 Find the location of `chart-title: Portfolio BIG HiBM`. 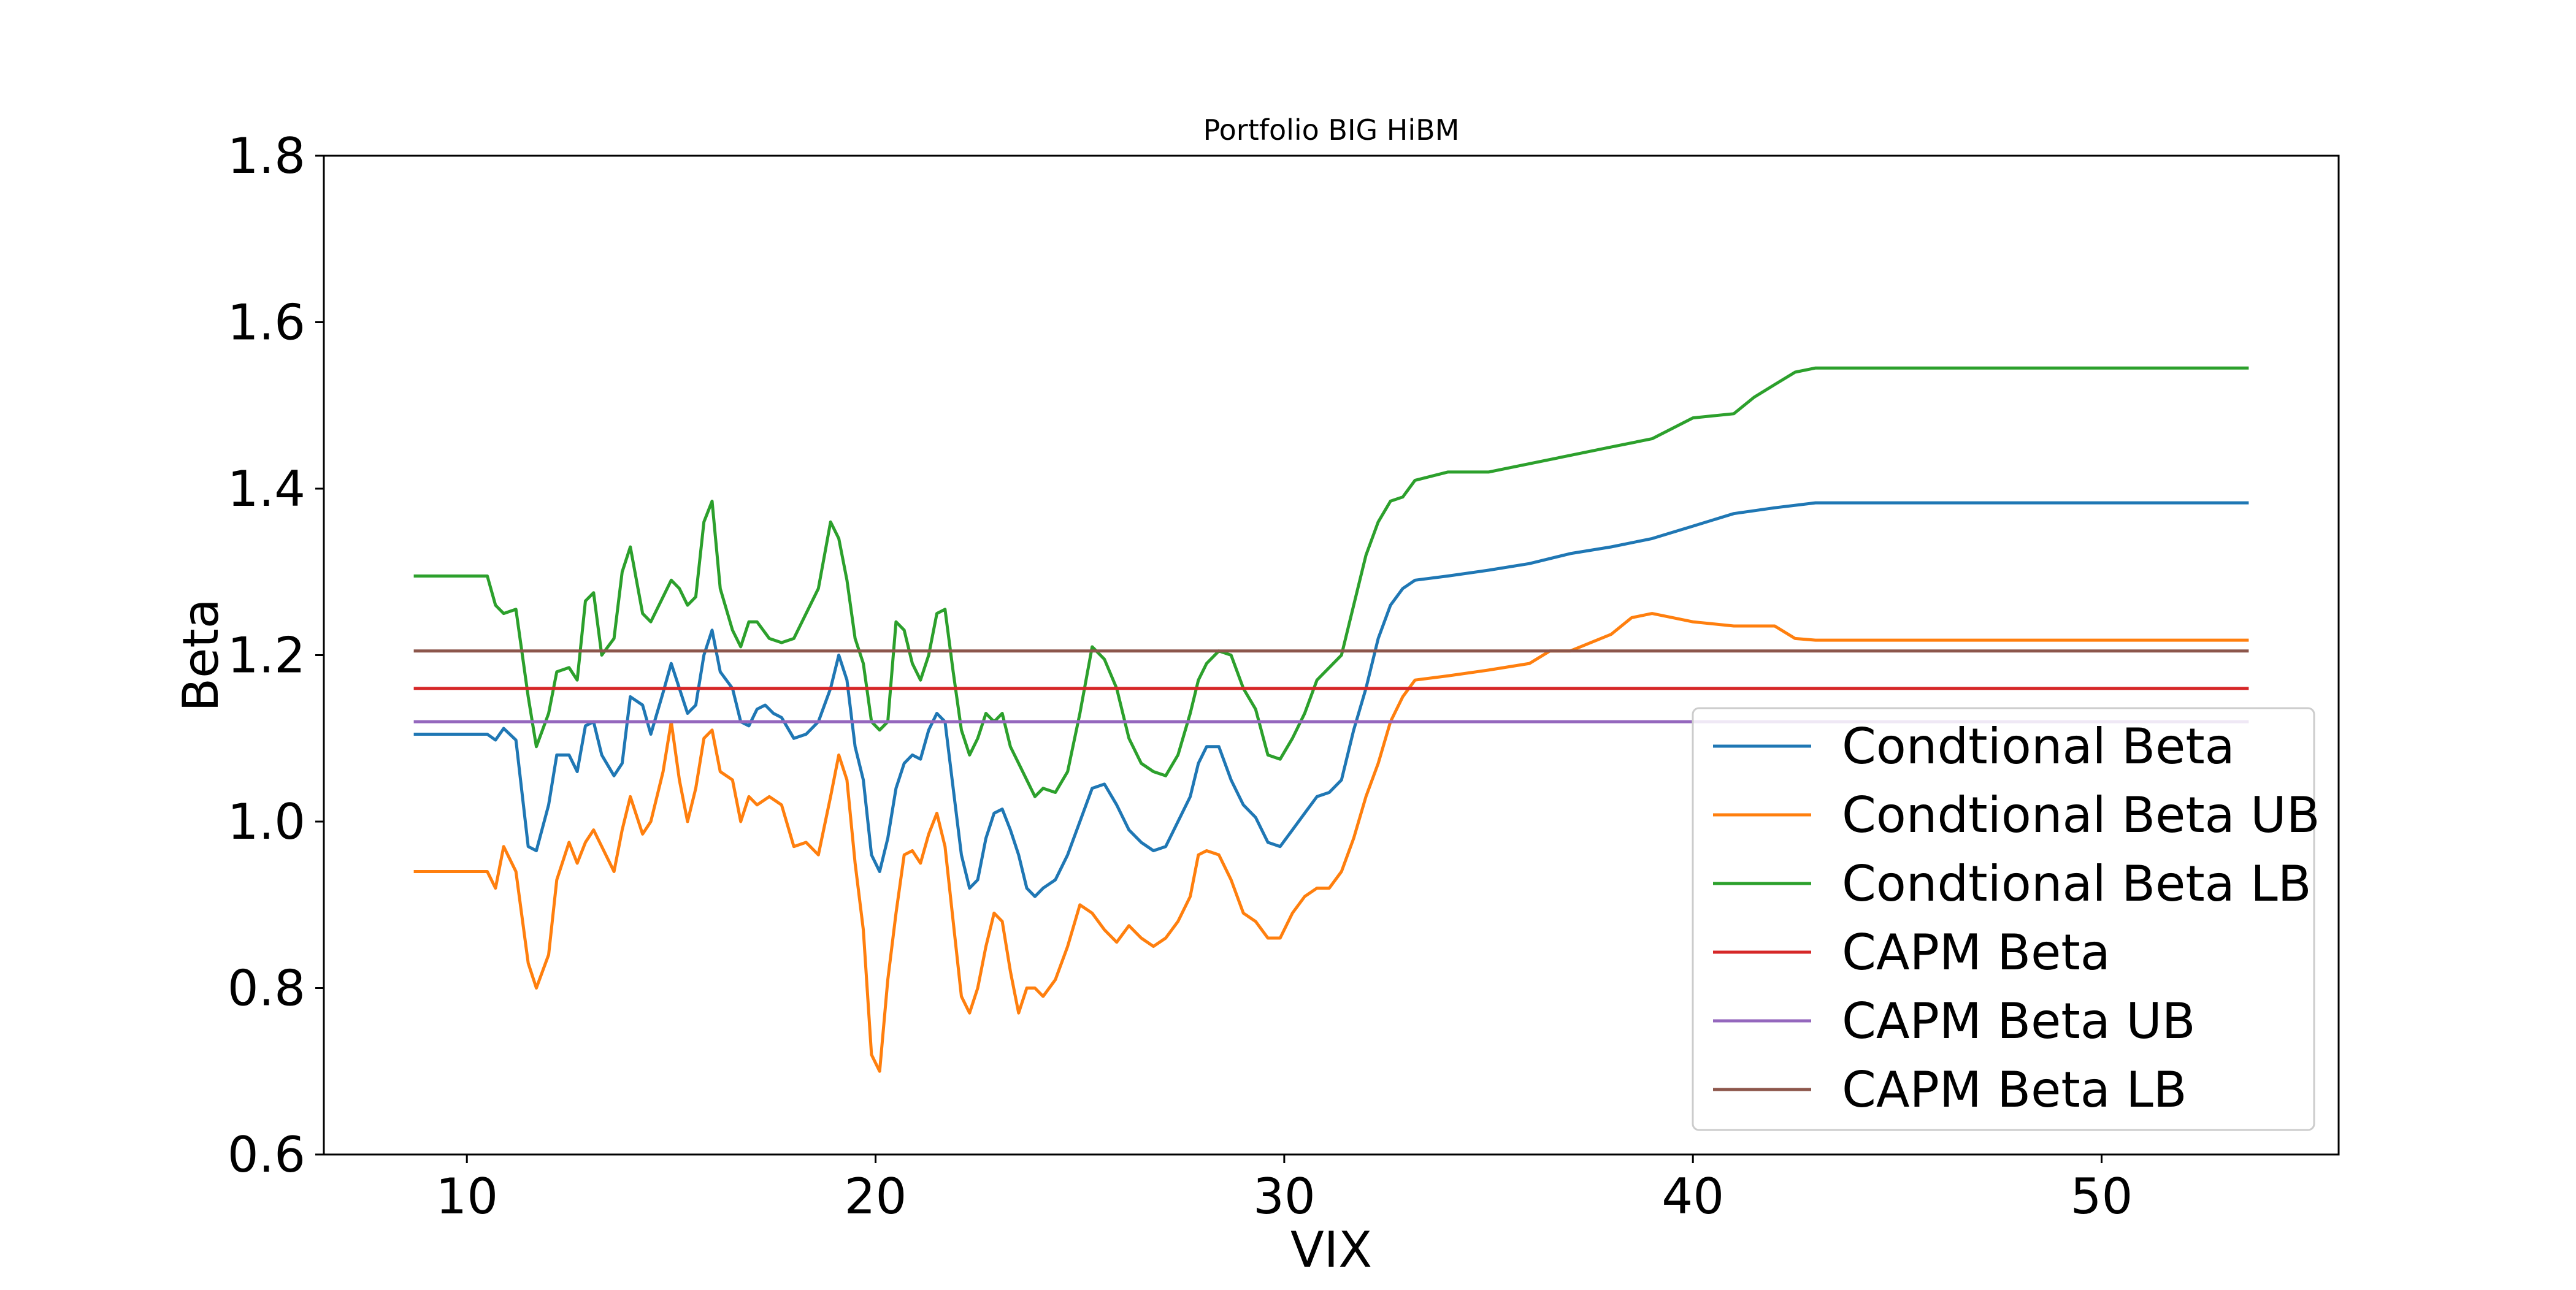

chart-title: Portfolio BIG HiBM is located at coordinates (1331, 130).